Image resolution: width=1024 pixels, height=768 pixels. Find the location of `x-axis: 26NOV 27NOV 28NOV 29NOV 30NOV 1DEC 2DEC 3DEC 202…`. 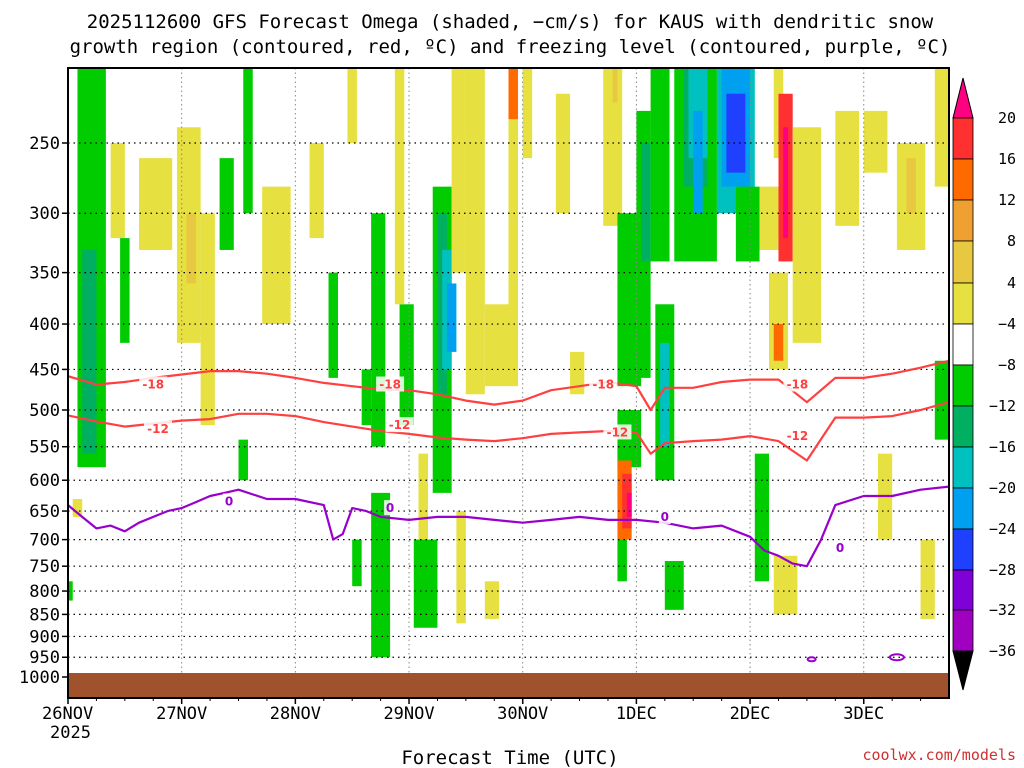

x-axis: 26NOV 27NOV 28NOV 29NOV 30NOV 1DEC 2DEC 3DEC 202… is located at coordinates (482, 720).